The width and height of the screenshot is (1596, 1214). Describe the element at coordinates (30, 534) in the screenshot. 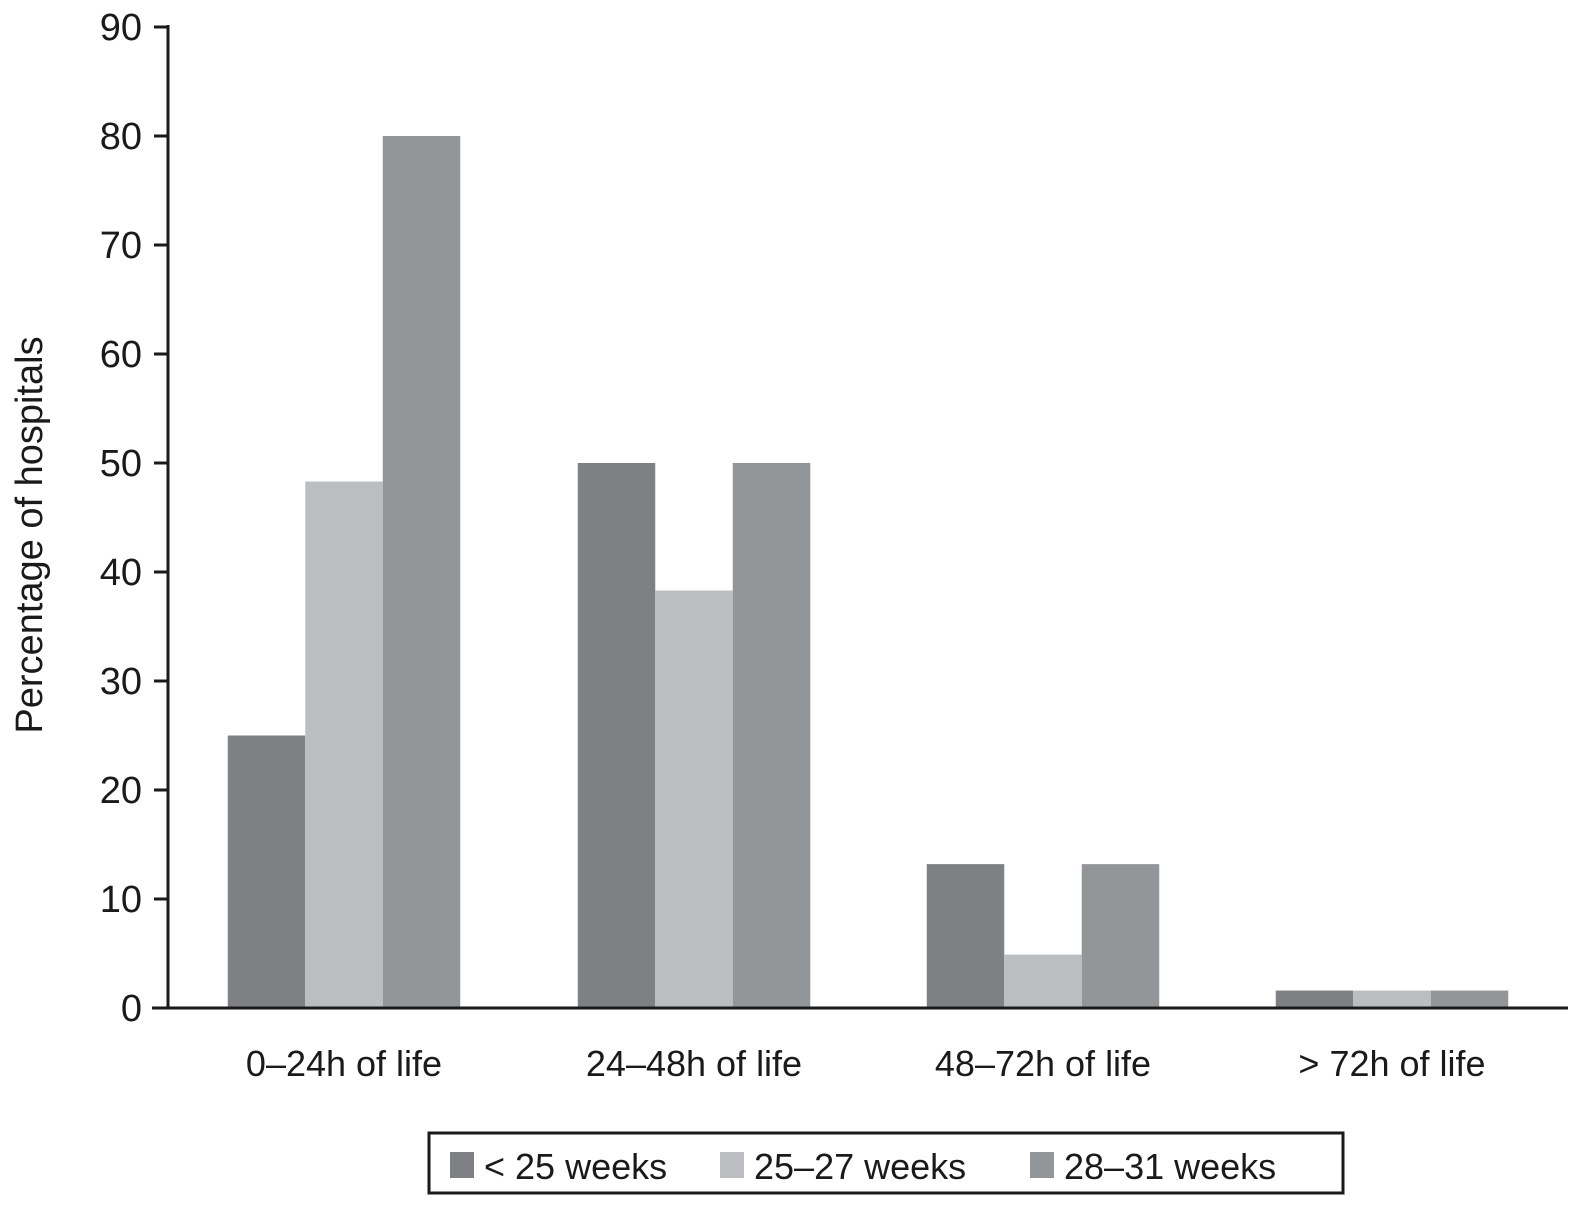

I see `y-axis-label: Percentage of hospitals` at that location.